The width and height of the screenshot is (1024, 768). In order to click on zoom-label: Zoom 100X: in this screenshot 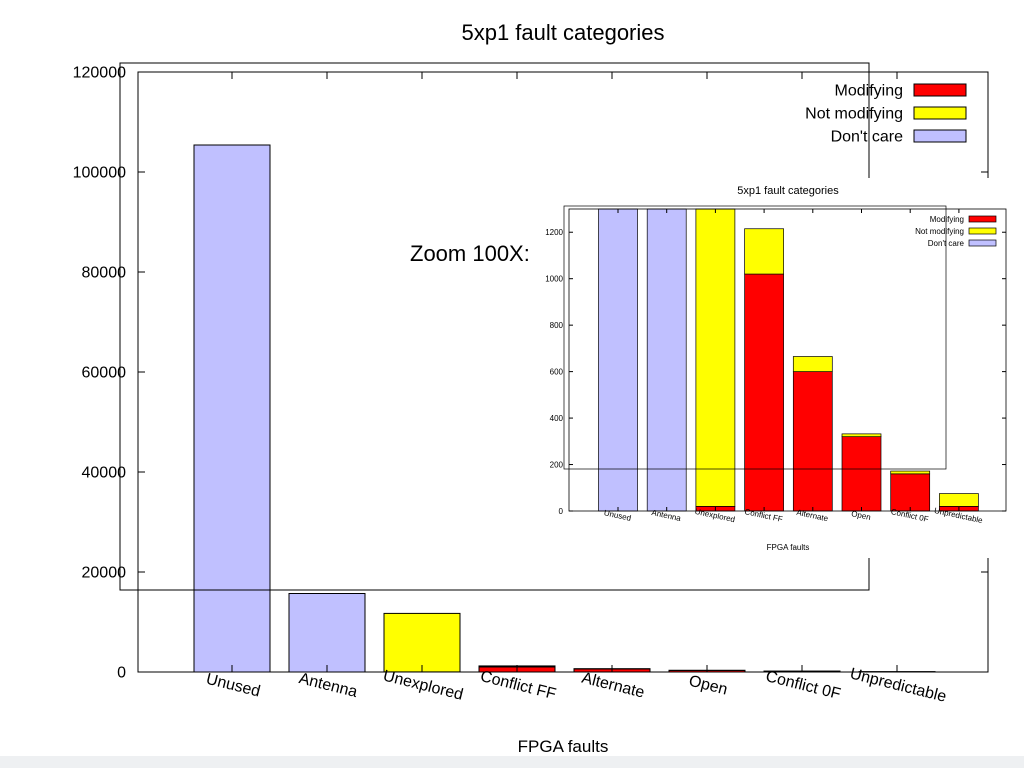, I will do `click(470, 253)`.